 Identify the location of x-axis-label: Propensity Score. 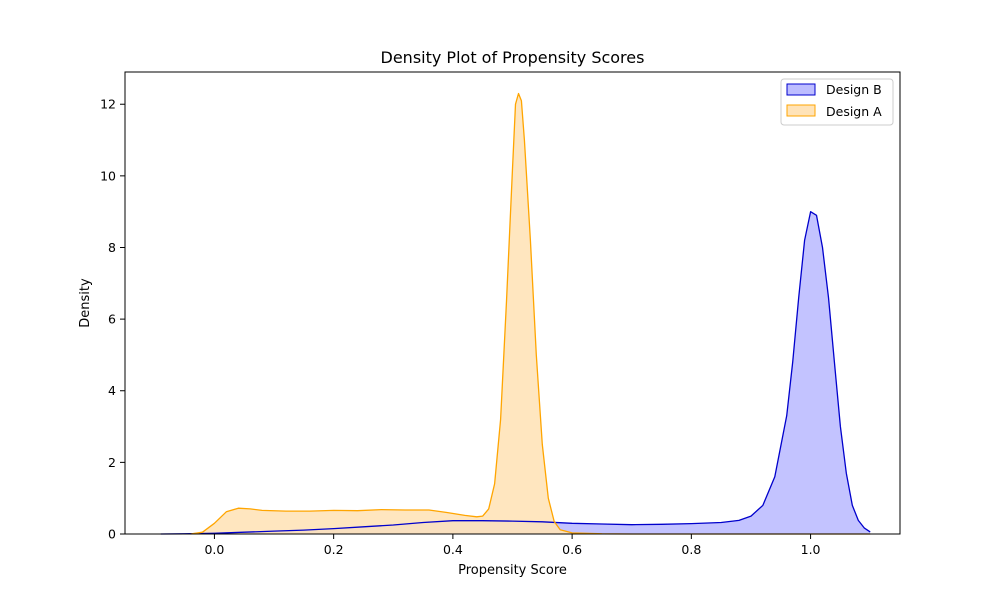
(512, 570).